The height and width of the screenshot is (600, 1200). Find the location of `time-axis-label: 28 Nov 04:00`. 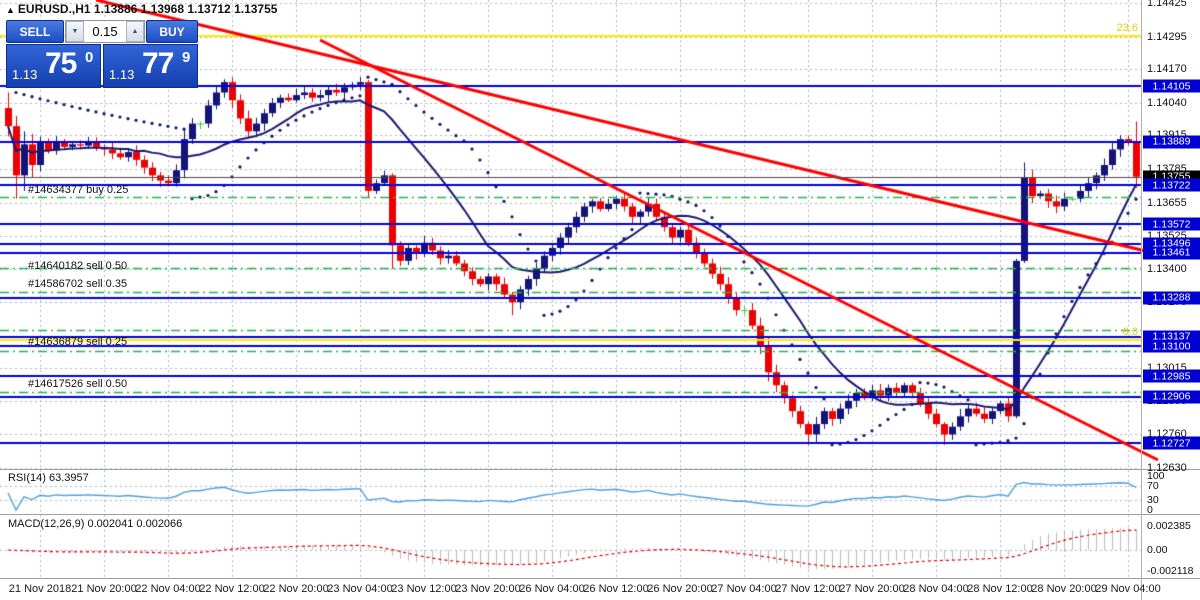

time-axis-label: 28 Nov 04:00 is located at coordinates (936, 589).